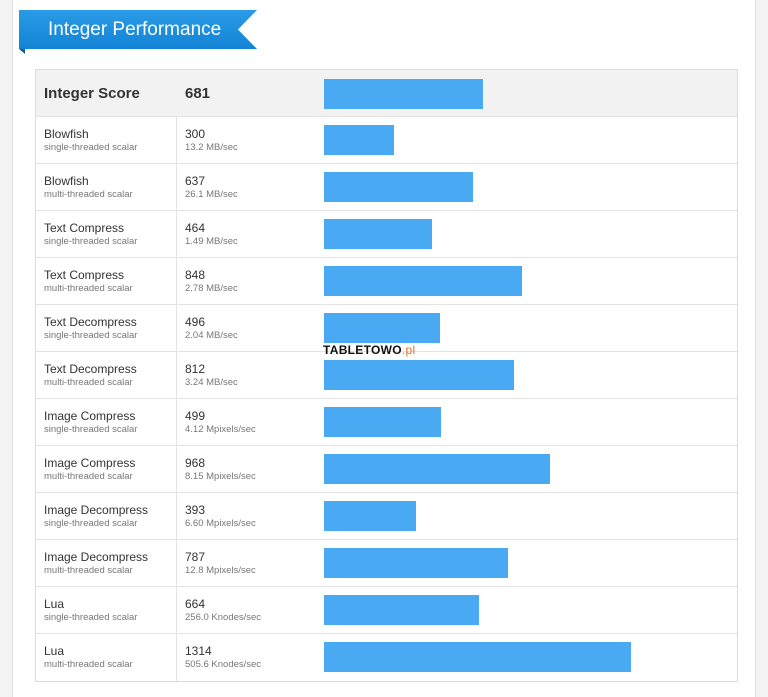 The width and height of the screenshot is (768, 697). I want to click on benchmark-rate: 2.04 MB/sec, so click(211, 335).